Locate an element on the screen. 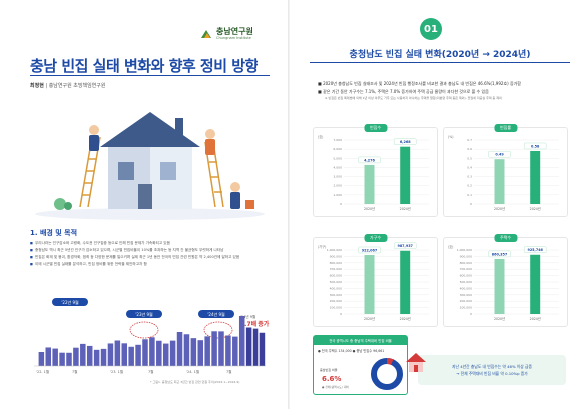  x-tick-label: '22. 1월 is located at coordinates (42, 371).